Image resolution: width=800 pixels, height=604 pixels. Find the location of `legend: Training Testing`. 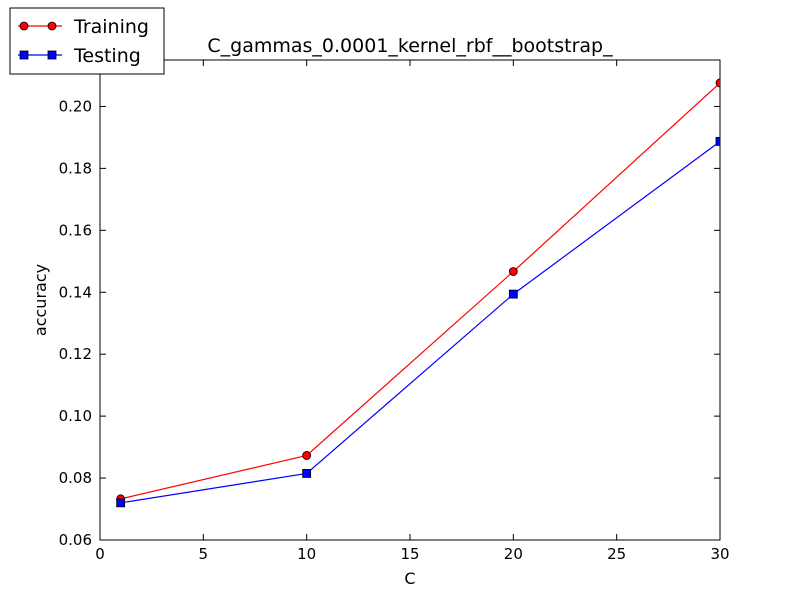

legend: Training Testing is located at coordinates (87, 41).